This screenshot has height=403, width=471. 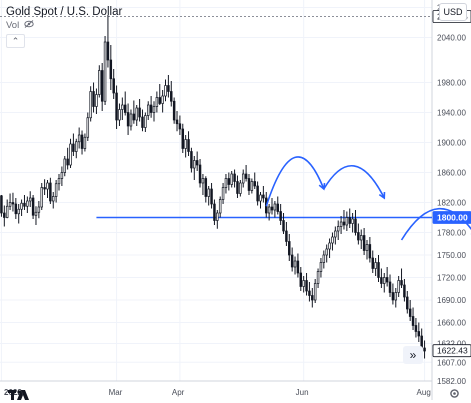 I want to click on time-axis-label: Aug, so click(x=424, y=392).